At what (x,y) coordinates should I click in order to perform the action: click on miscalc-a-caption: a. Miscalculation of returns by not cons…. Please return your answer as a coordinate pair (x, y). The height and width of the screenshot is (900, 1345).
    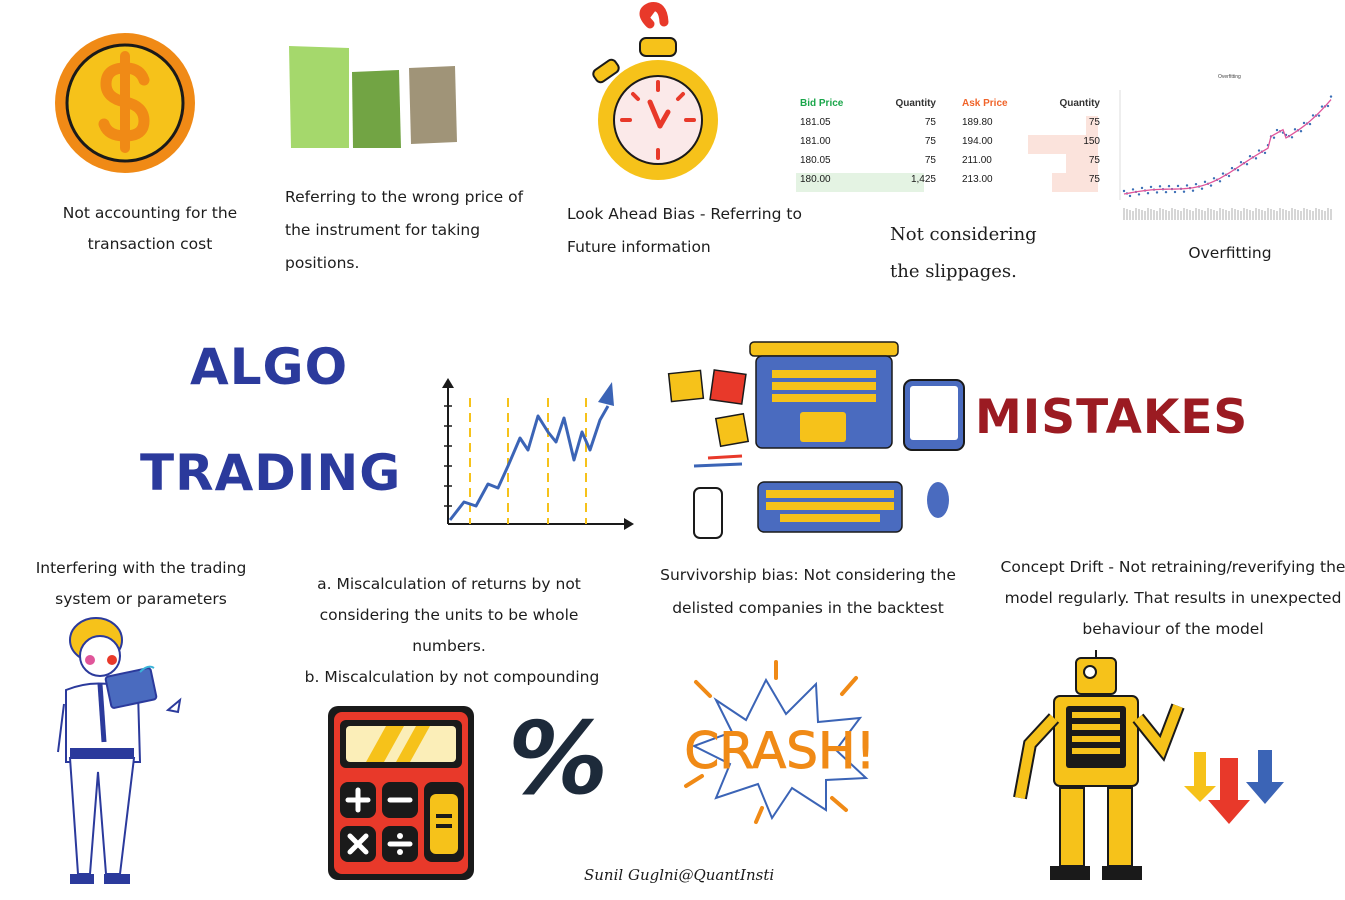
    Looking at the image, I should click on (449, 615).